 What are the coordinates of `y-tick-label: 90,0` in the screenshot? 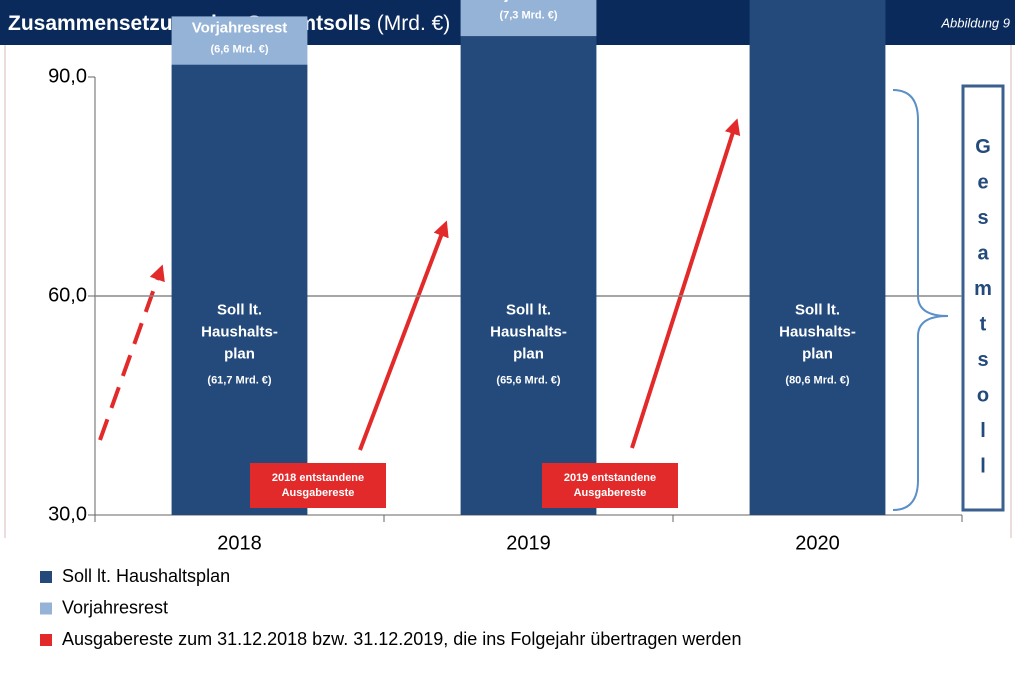 It's located at (67, 76).